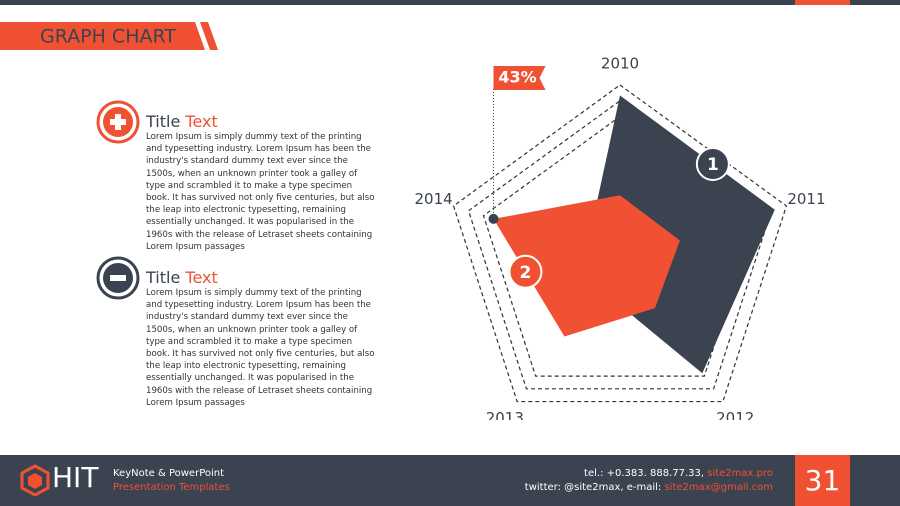 This screenshot has width=900, height=506. What do you see at coordinates (171, 487) in the screenshot?
I see `footer-line: Presentation Templates` at bounding box center [171, 487].